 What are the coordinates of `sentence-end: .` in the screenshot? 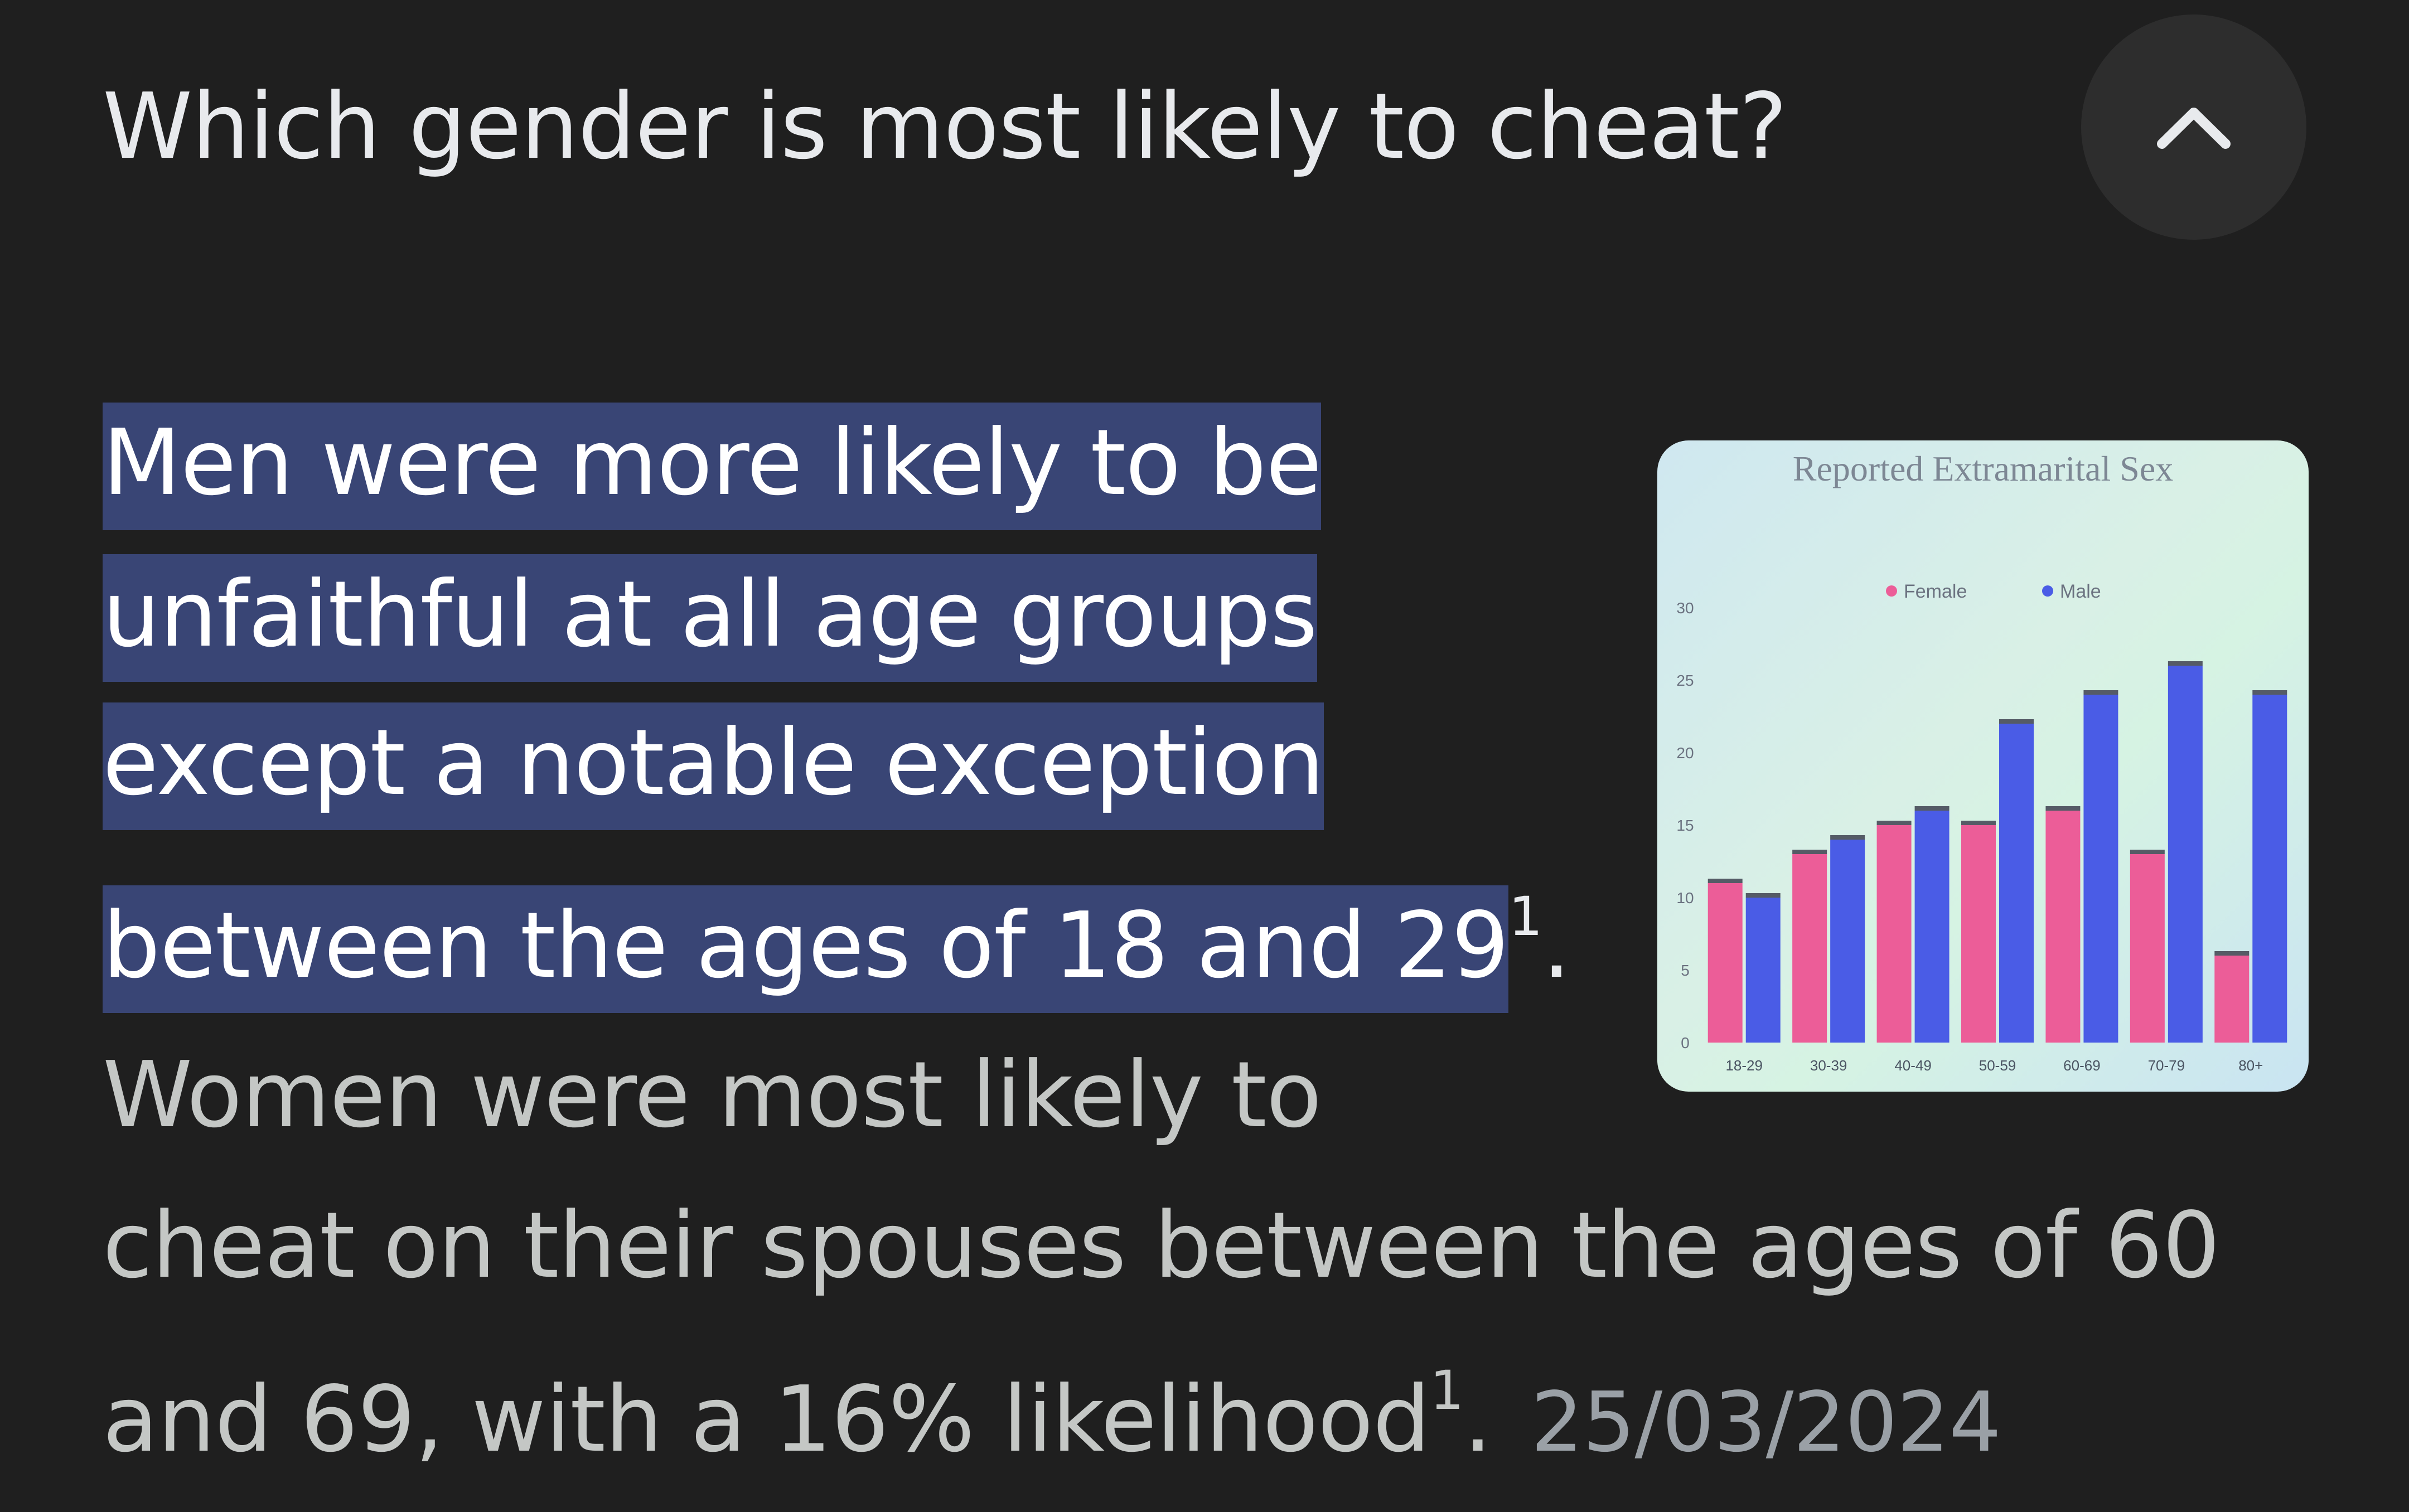 It's located at (1557, 946).